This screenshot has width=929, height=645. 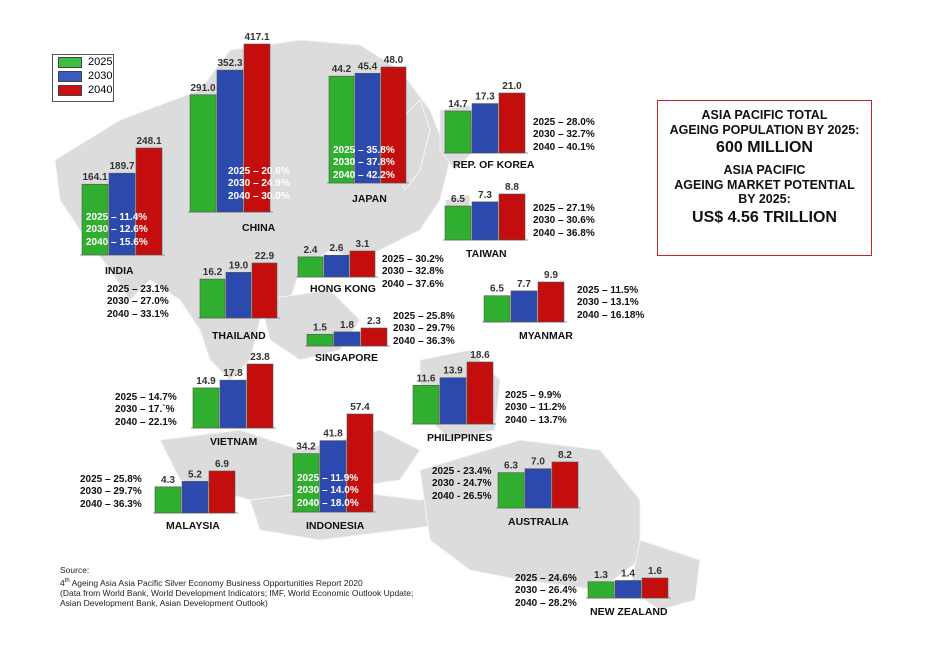 I want to click on legend-item-2030: 2030, so click(x=85, y=76).